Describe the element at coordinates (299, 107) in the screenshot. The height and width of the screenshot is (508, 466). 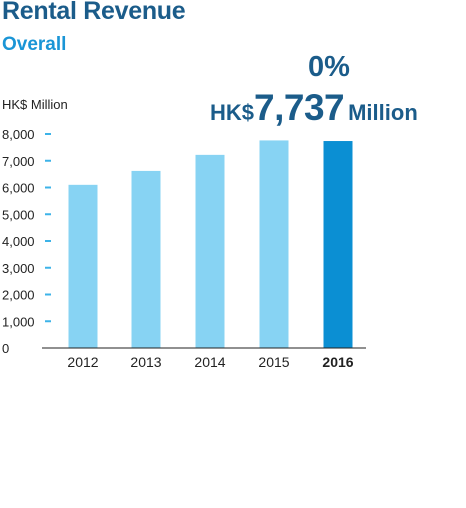
I see `headline-number: 7,737` at that location.